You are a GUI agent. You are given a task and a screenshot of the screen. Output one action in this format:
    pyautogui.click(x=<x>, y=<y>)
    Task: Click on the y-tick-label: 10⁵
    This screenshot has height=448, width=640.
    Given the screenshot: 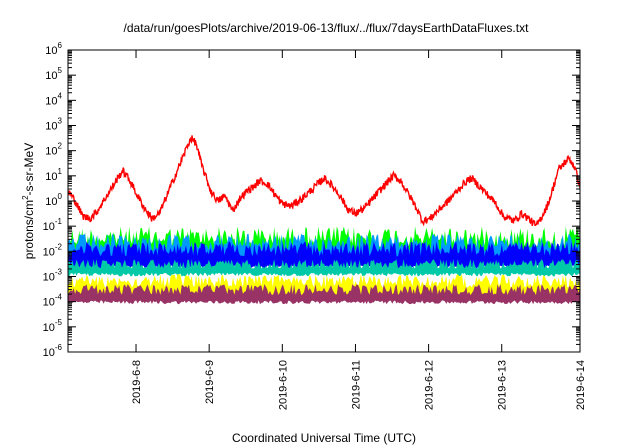 What is the action you would take?
    pyautogui.click(x=53, y=74)
    